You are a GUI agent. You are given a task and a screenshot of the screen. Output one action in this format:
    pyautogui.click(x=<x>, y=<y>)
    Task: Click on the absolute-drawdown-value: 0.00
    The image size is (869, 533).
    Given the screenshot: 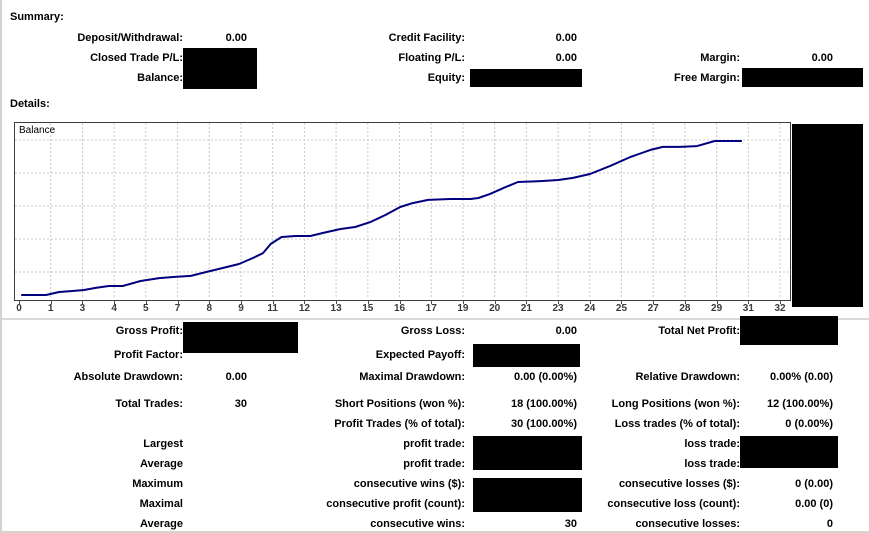 What is the action you would take?
    pyautogui.click(x=236, y=377)
    